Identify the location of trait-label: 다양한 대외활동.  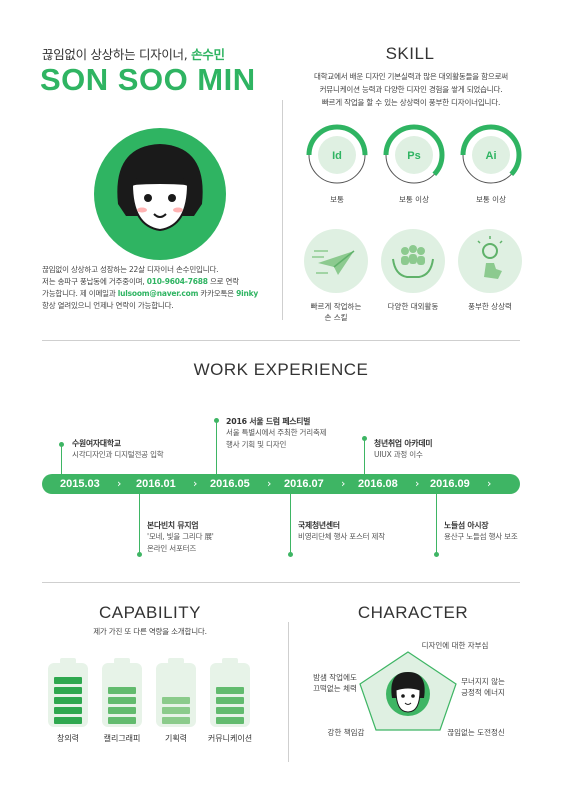
(413, 306).